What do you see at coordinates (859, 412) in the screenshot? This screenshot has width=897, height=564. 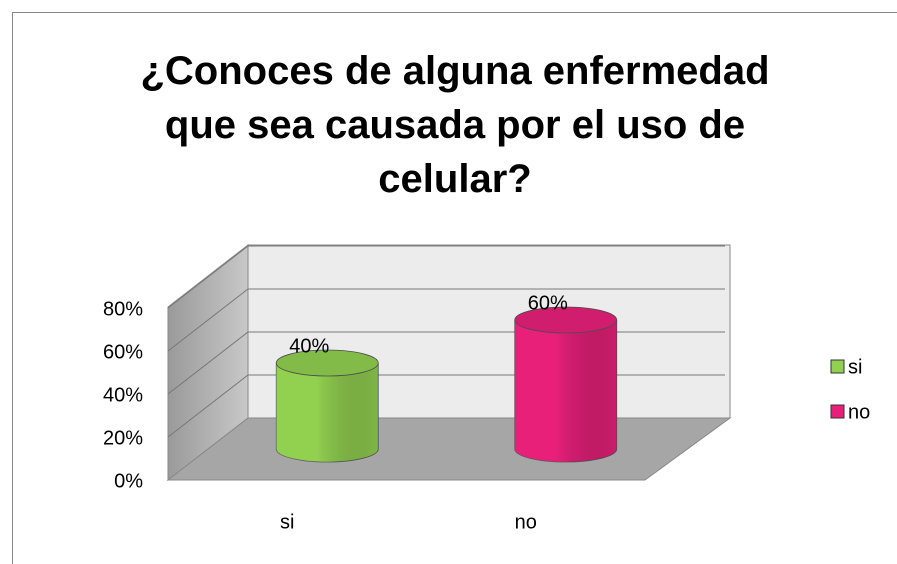 I see `legend-label: no` at bounding box center [859, 412].